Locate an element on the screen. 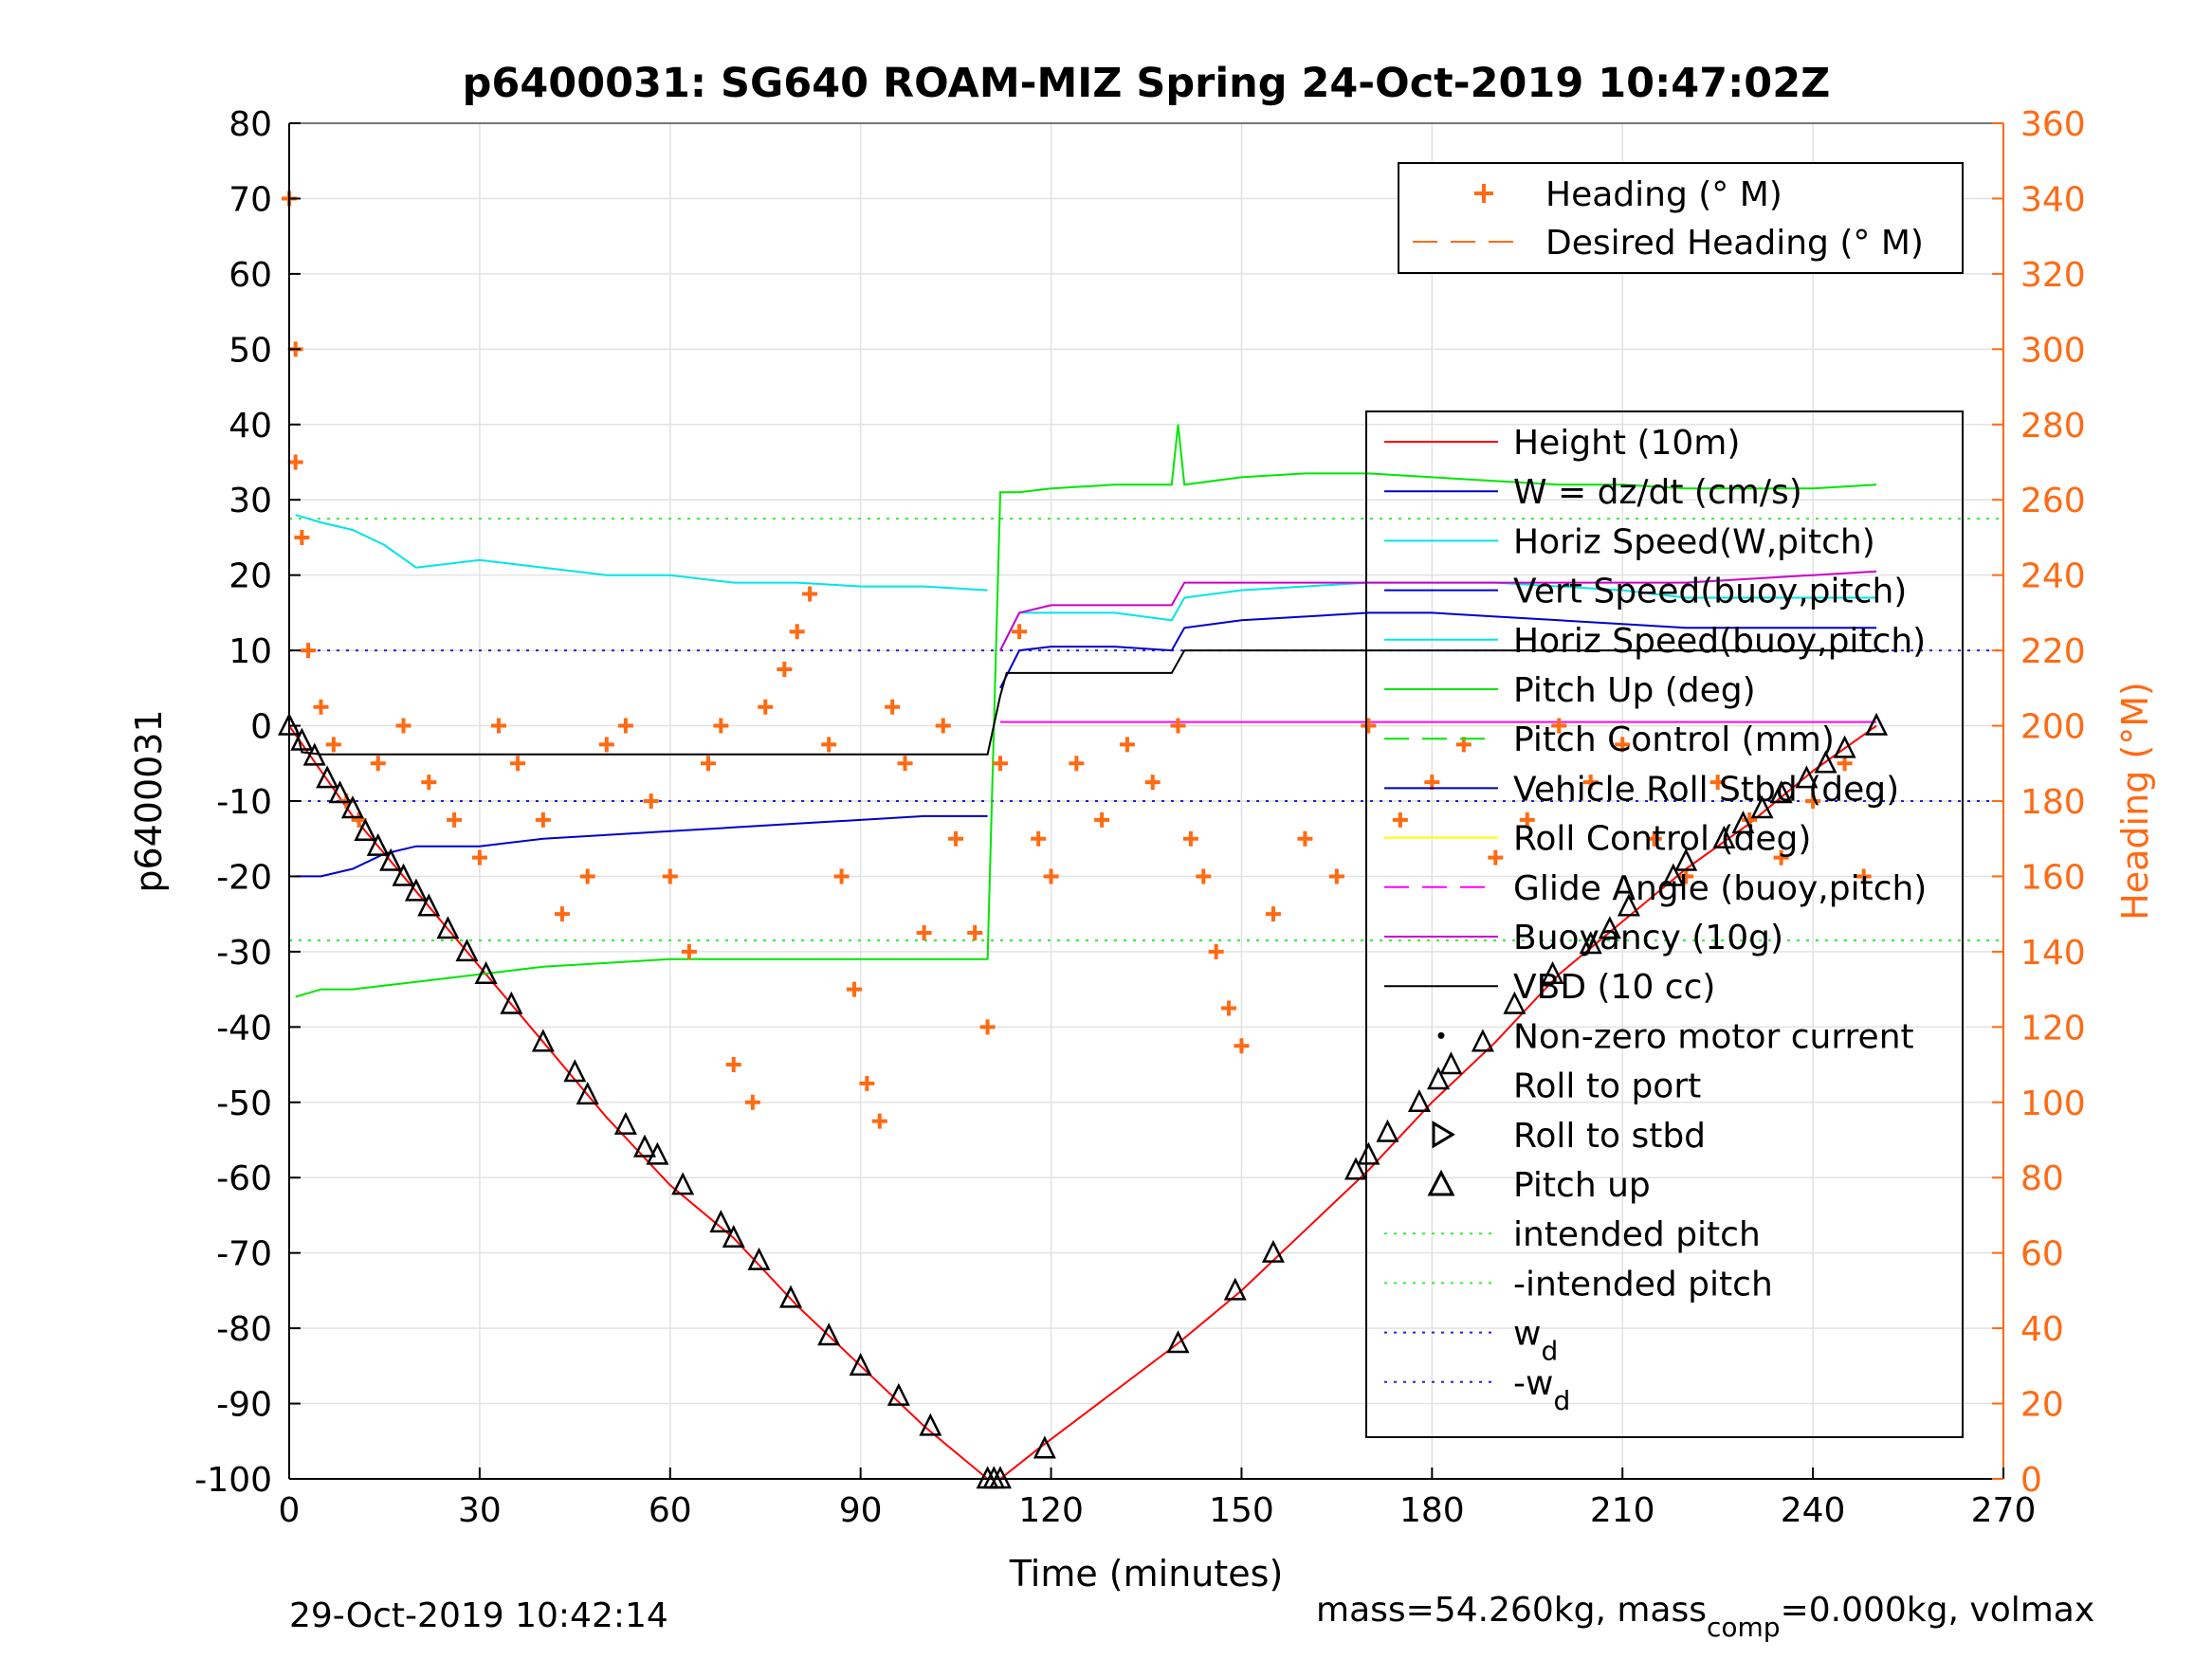 This screenshot has width=2212, height=1659. legend-top-box is located at coordinates (1681, 218).